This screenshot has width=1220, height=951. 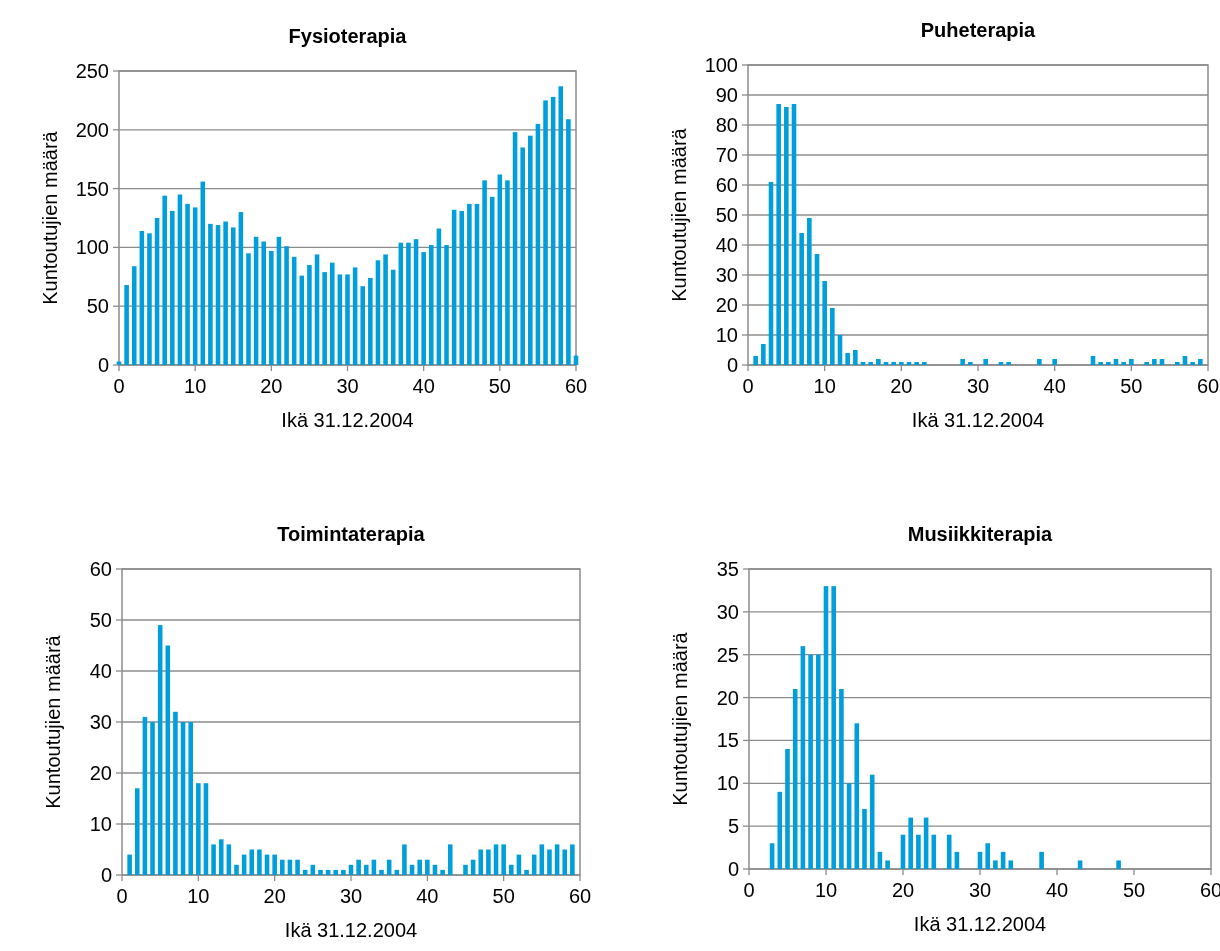 What do you see at coordinates (726, 95) in the screenshot?
I see `y-tick-label: 90` at bounding box center [726, 95].